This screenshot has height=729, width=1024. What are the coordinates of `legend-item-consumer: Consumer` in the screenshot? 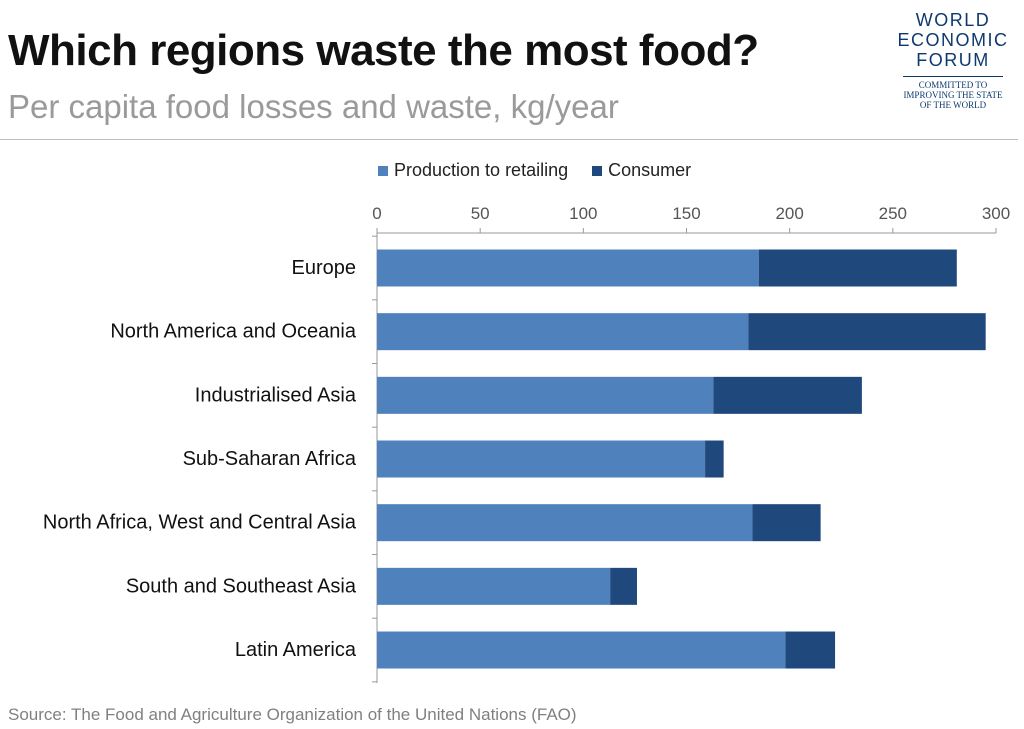 It's located at (641, 170).